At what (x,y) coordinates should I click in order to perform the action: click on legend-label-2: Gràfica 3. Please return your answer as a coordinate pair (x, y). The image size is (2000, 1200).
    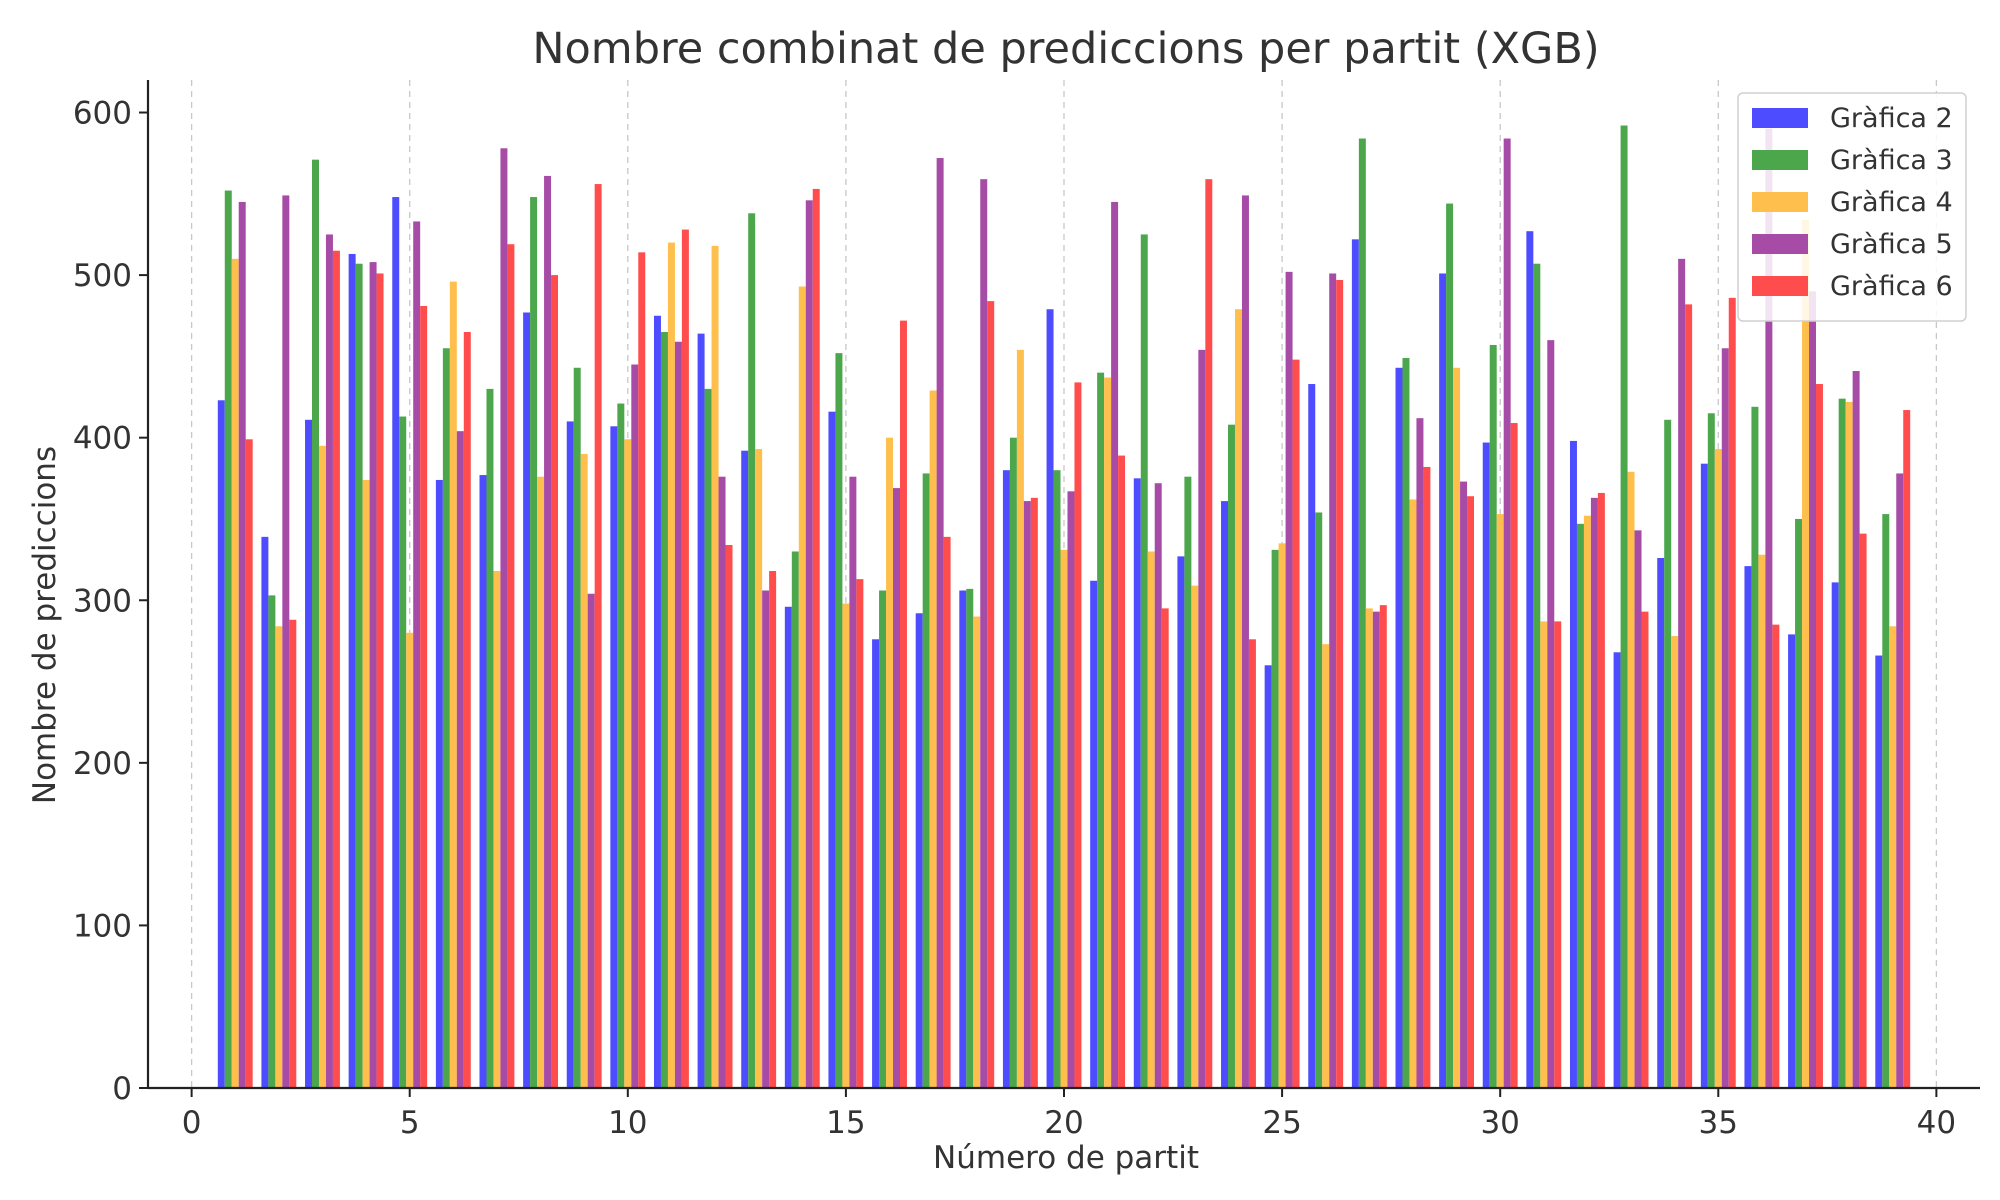
    Looking at the image, I should click on (1891, 160).